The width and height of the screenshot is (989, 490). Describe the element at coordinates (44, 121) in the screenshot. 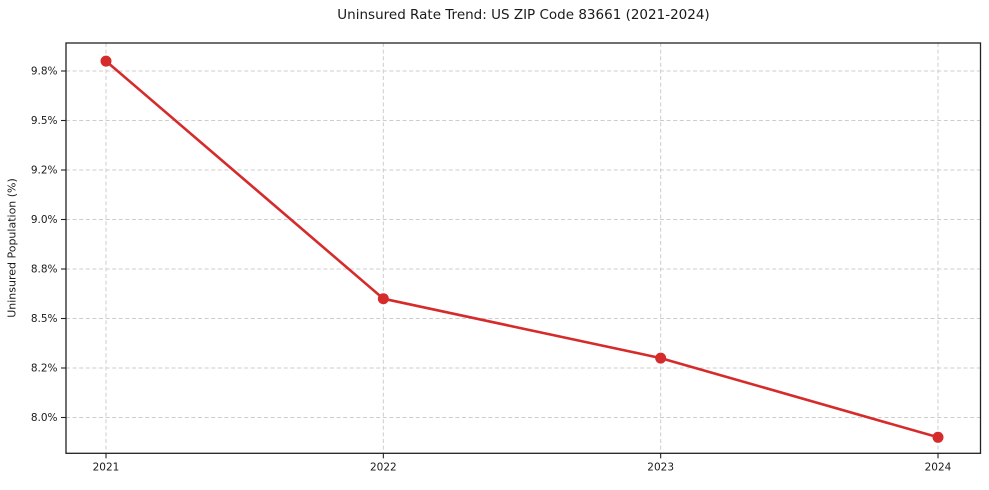

I see `y-tick-label: 9.5%` at that location.